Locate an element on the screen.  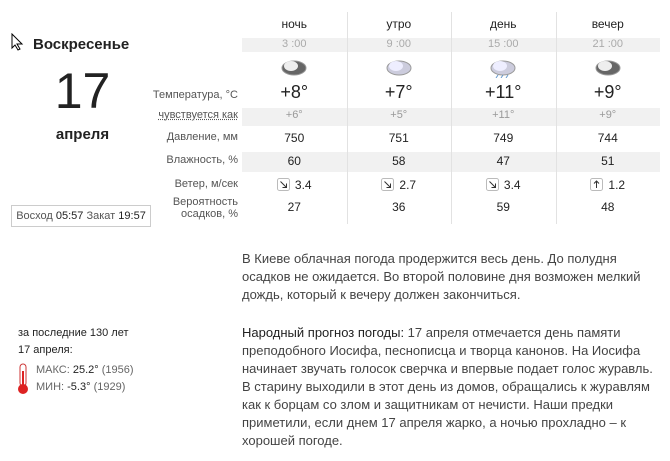
wind-speed: 1.2 is located at coordinates (617, 185).